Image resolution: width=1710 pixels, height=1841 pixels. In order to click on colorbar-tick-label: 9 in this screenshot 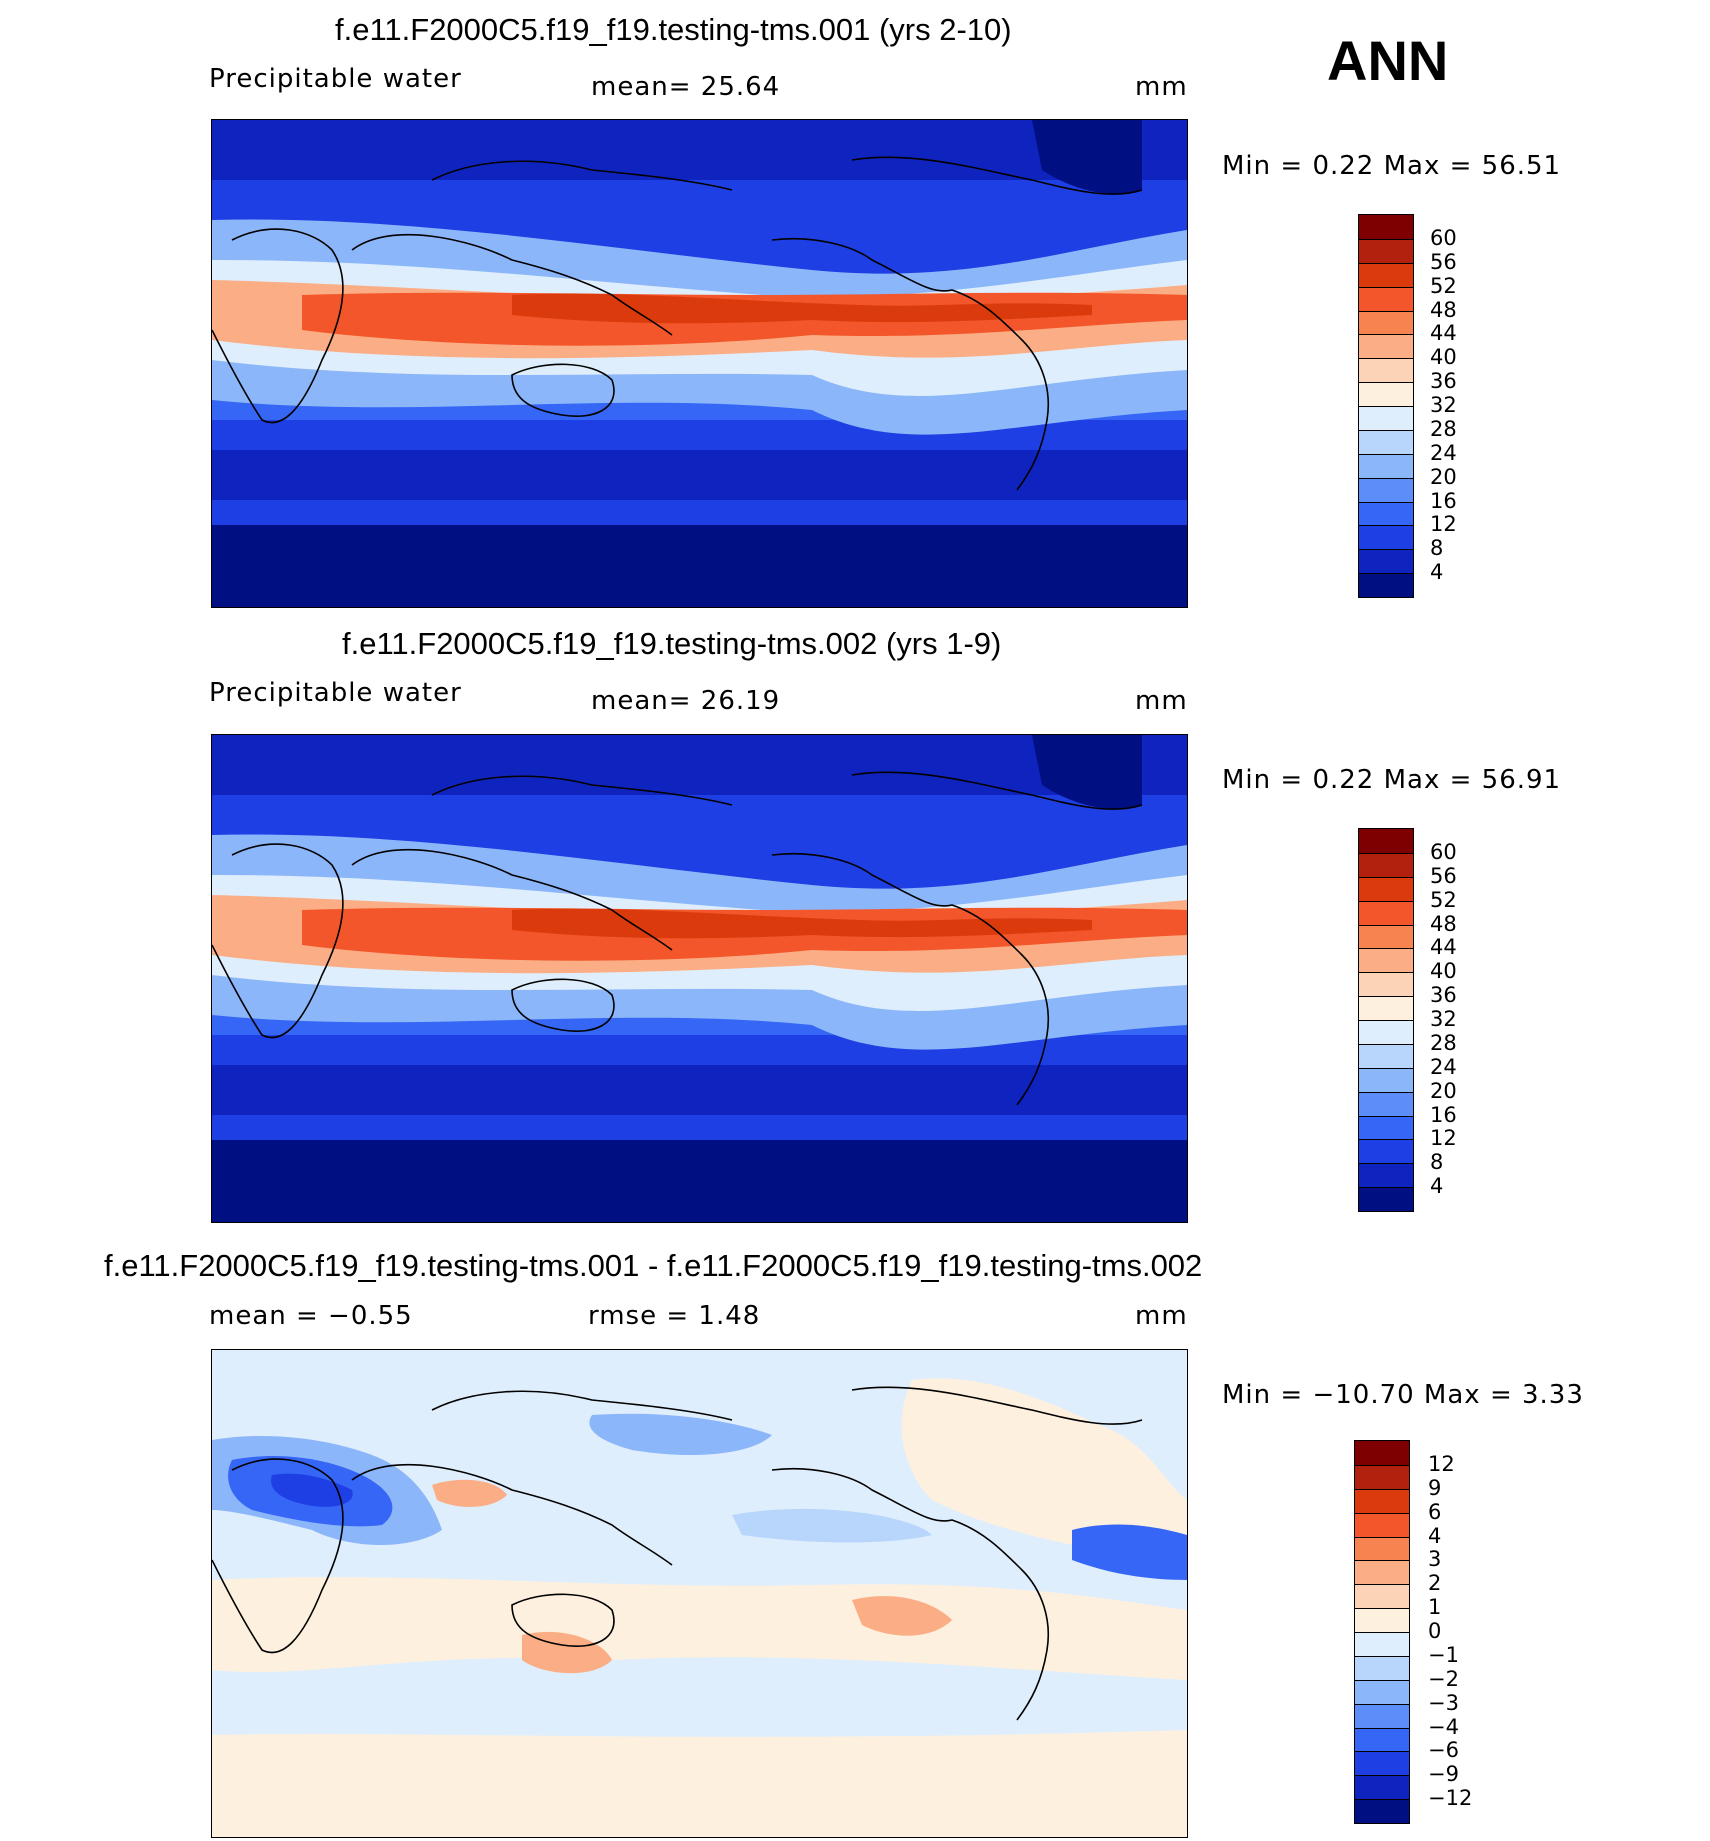, I will do `click(1435, 1487)`.